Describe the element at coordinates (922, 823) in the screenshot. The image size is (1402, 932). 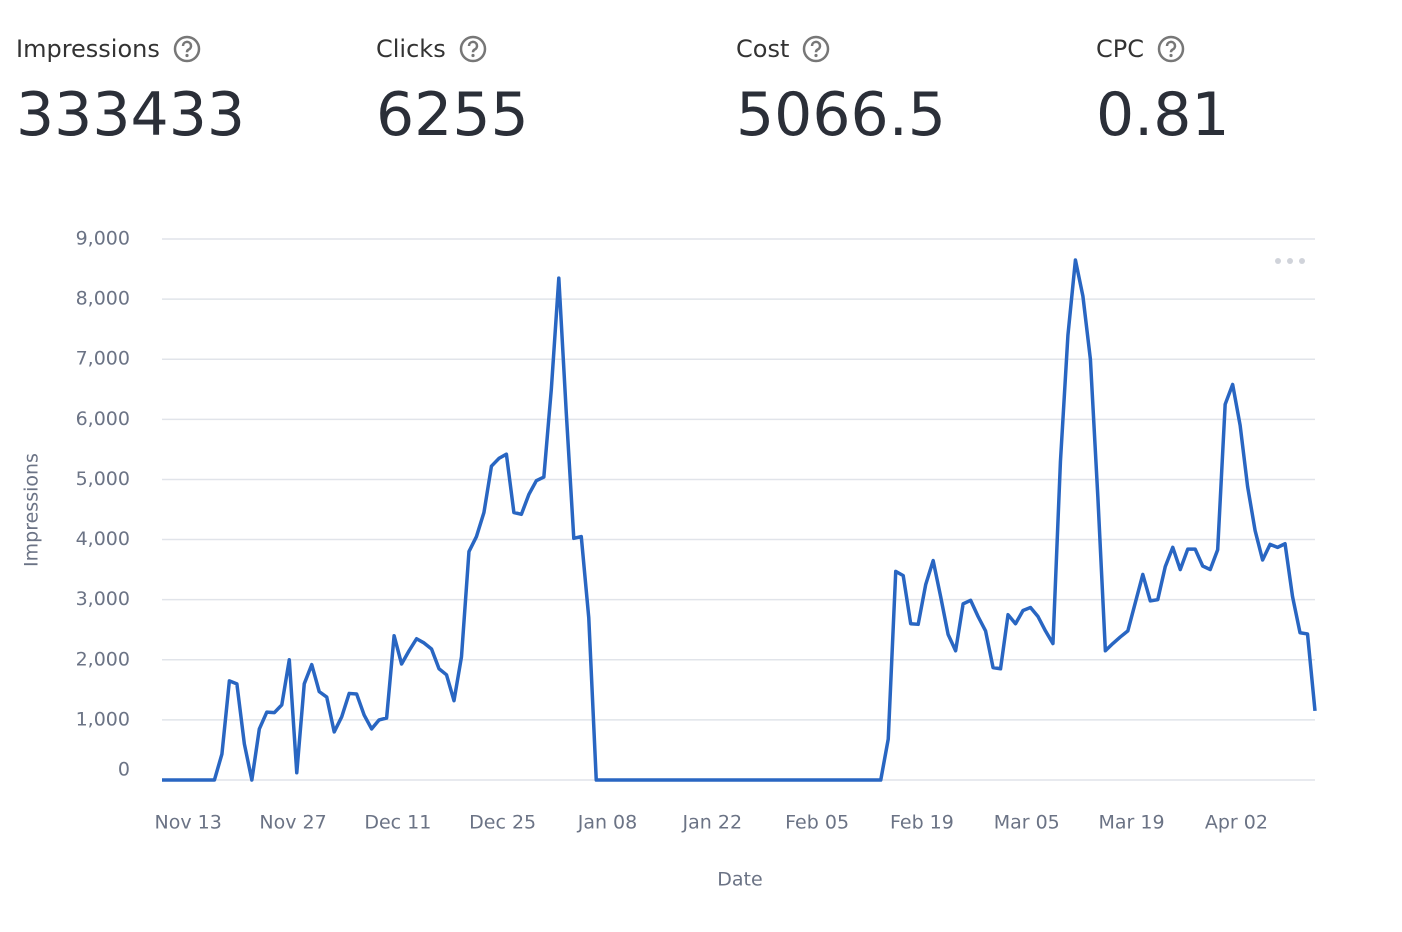
I see `x-tick-label: Feb 19` at that location.